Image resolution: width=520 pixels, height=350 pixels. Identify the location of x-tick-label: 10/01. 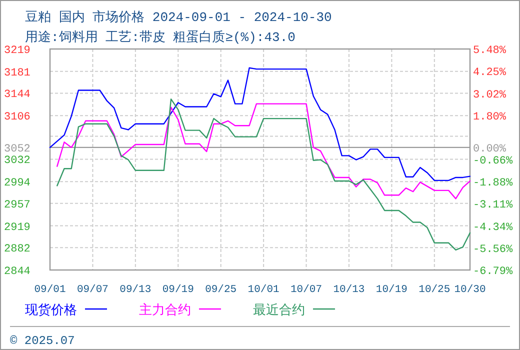
(264, 290).